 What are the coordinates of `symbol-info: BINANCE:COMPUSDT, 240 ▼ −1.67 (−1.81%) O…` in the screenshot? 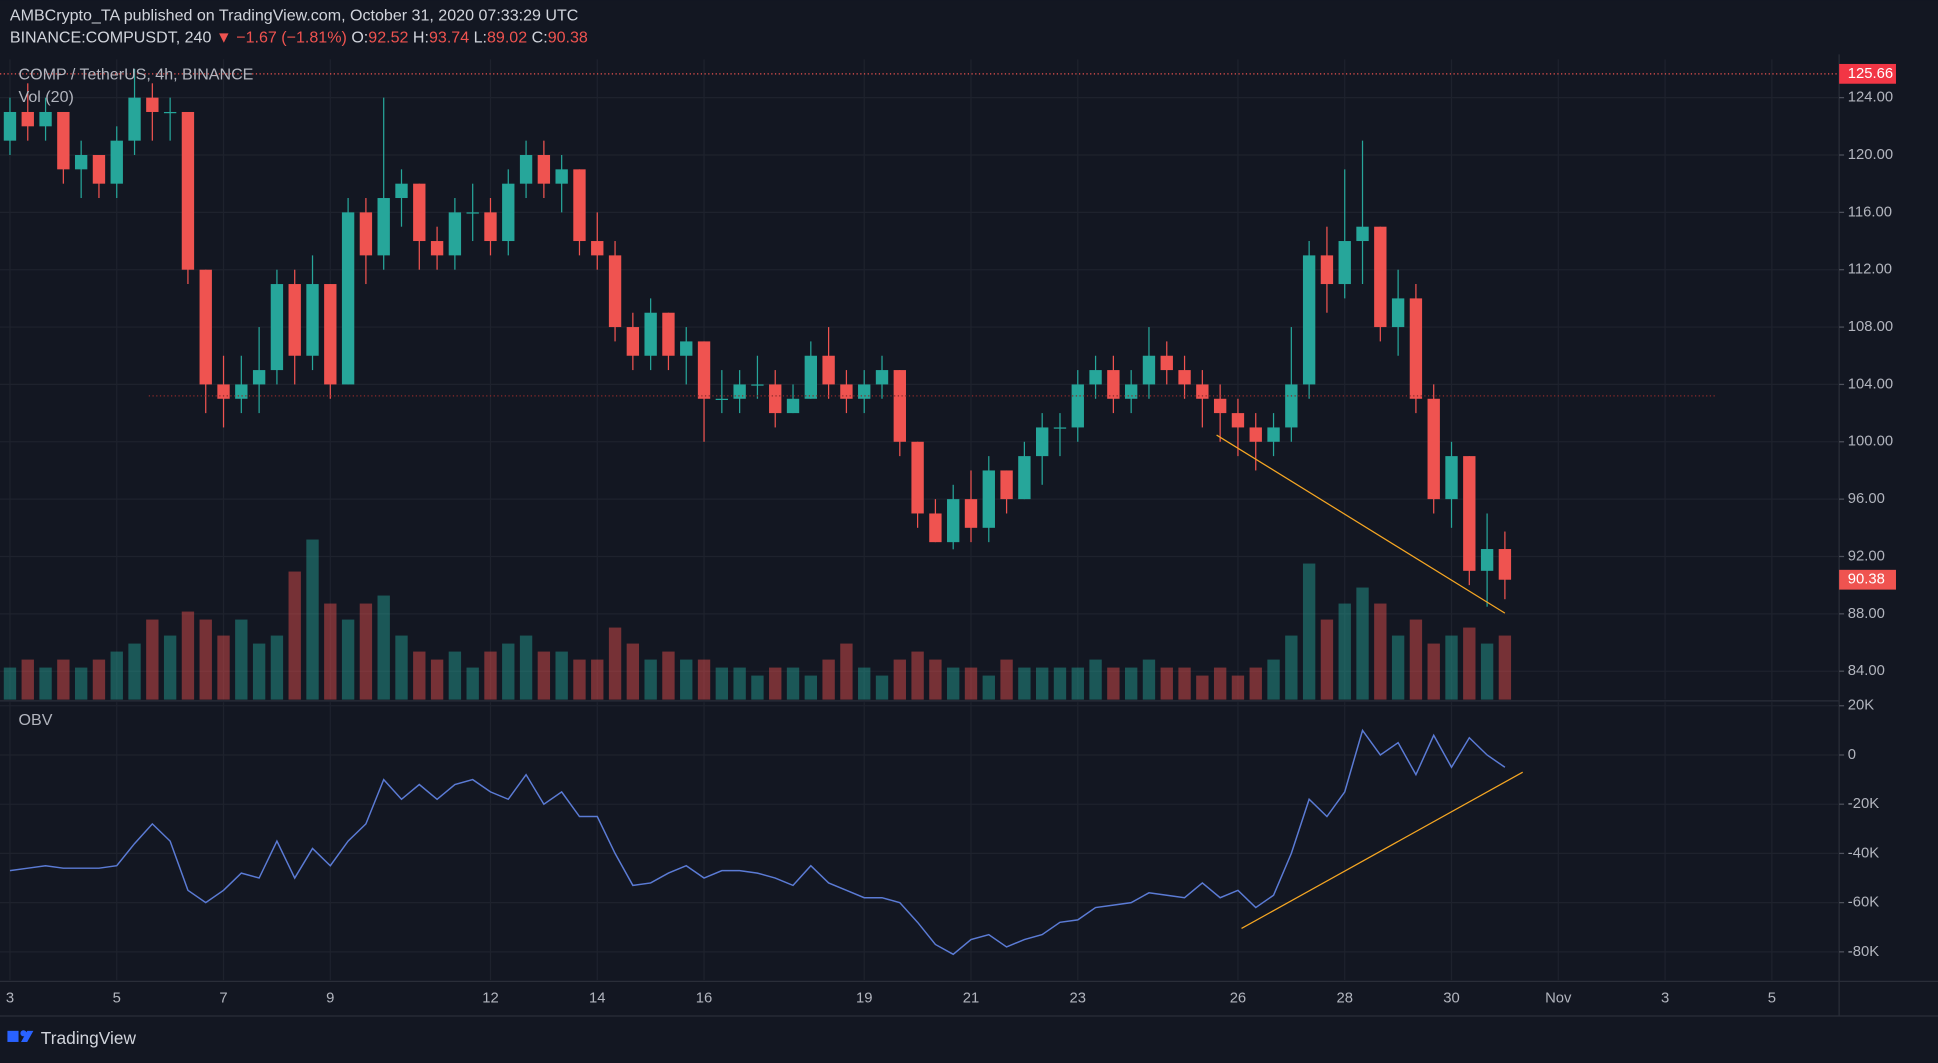 It's located at (299, 38).